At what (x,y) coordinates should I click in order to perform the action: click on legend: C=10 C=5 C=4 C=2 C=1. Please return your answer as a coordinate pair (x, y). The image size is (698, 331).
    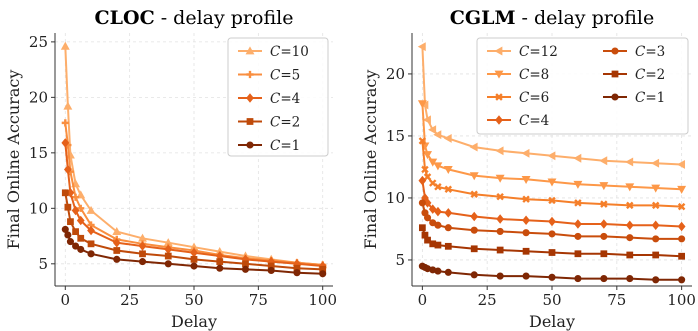
    Looking at the image, I should click on (278, 97).